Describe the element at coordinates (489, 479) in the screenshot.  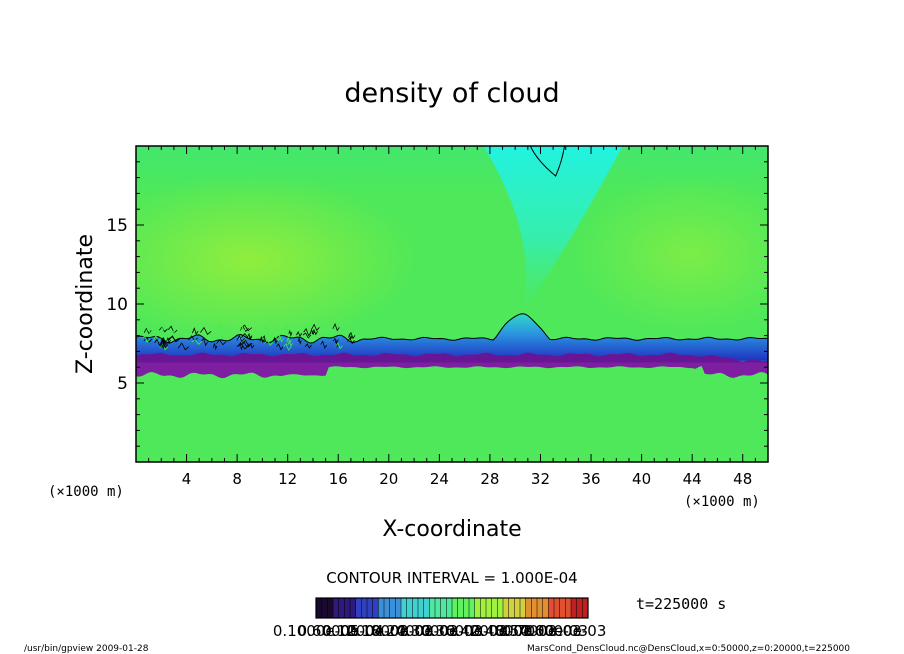
I see `x-tick-label: 28` at that location.